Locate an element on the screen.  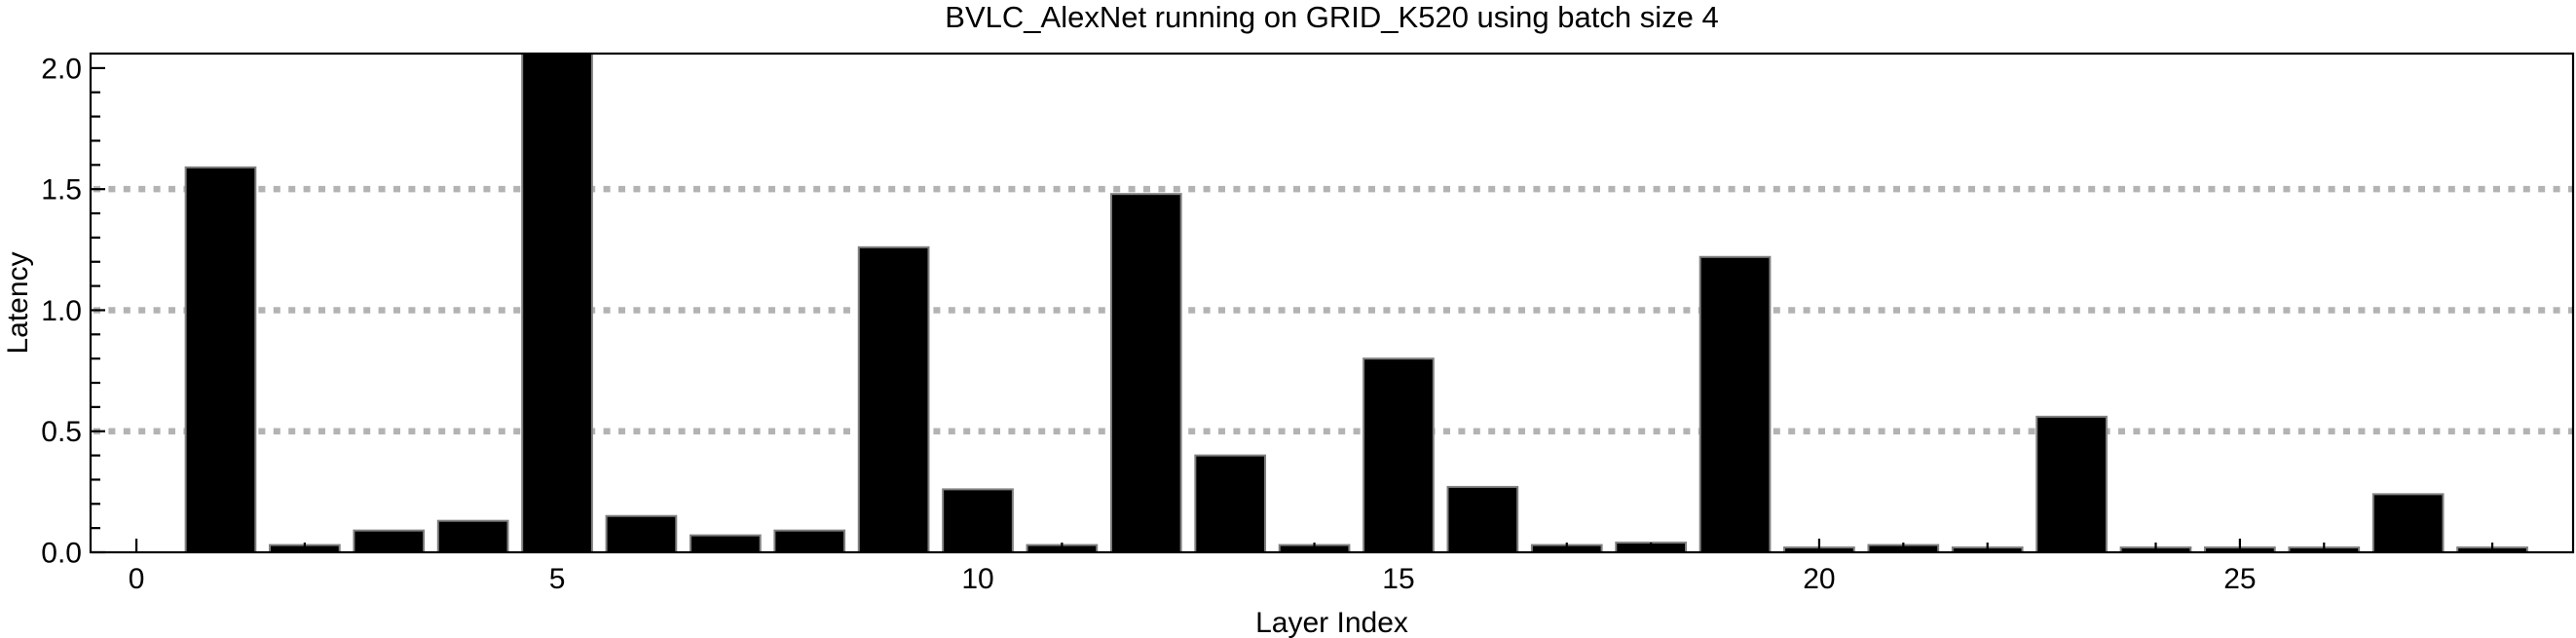
x-tick-label: 25 is located at coordinates (2239, 579).